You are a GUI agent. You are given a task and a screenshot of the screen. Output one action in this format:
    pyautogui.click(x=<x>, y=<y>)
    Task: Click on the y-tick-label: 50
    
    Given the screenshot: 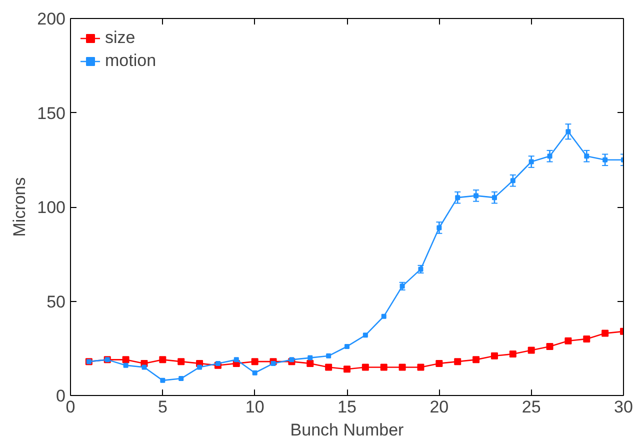 What is the action you would take?
    pyautogui.click(x=56, y=302)
    